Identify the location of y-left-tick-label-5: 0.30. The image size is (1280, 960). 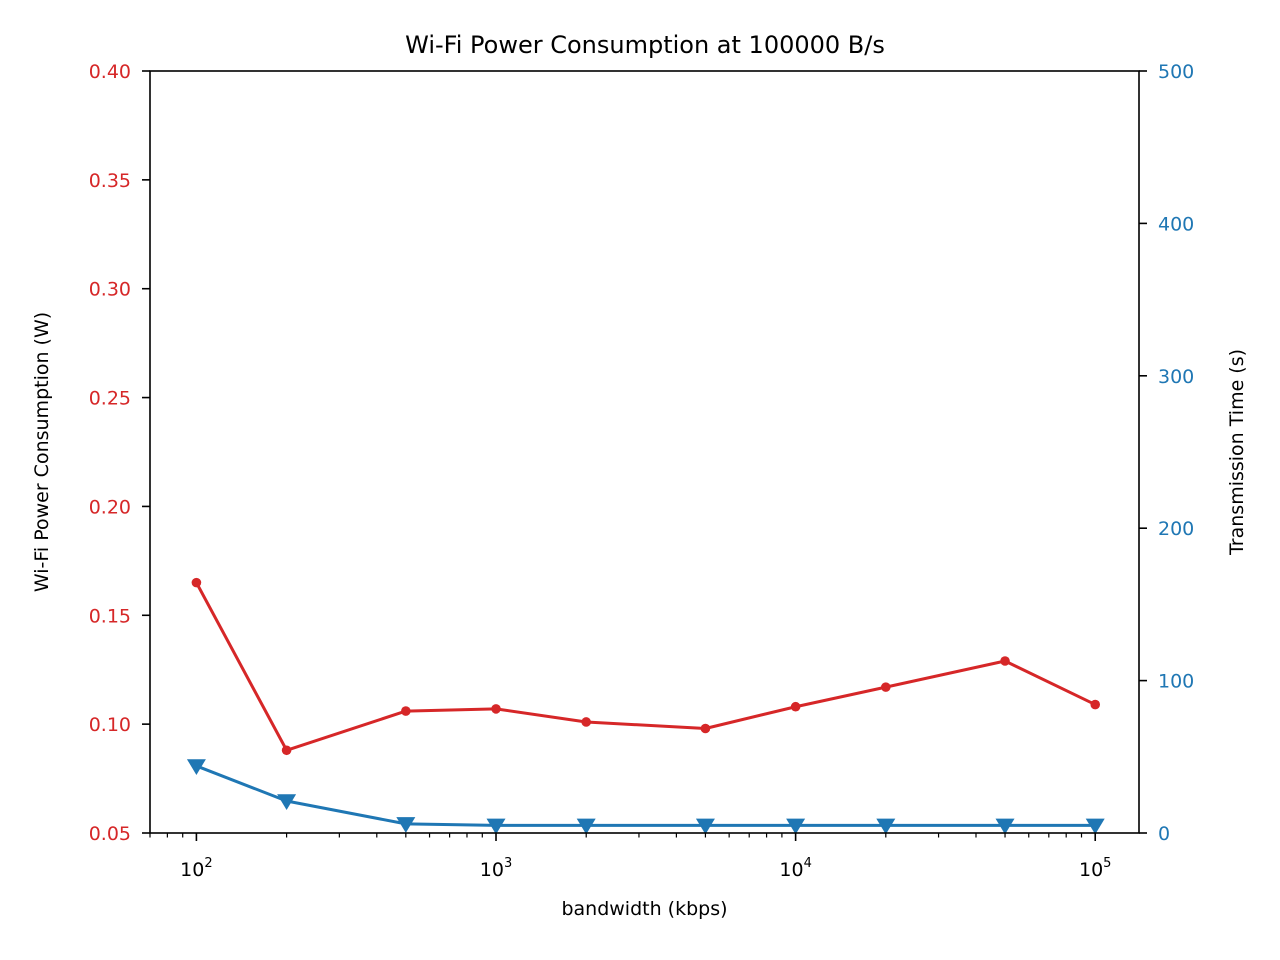
(110, 290).